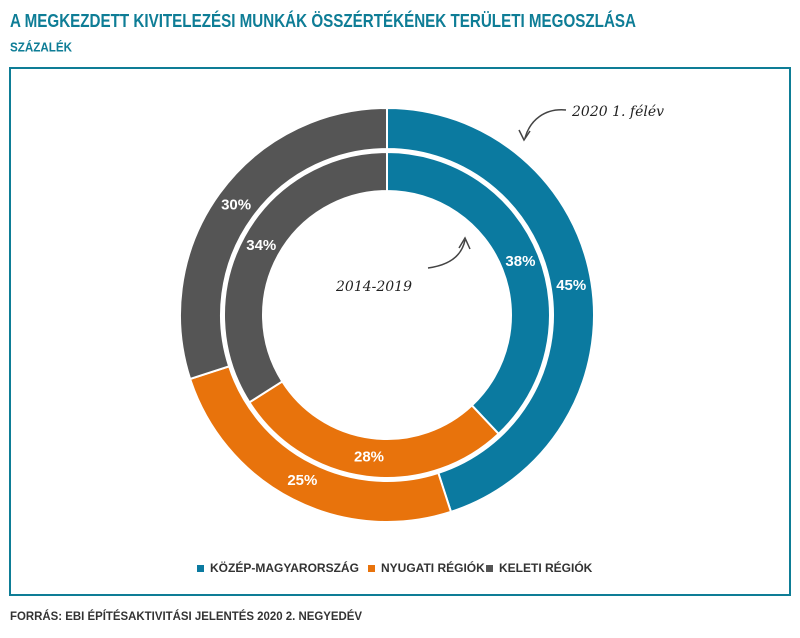 This screenshot has height=638, width=800. Describe the element at coordinates (41, 46) in the screenshot. I see `chart-subtitle: SZÁZALÉK` at that location.